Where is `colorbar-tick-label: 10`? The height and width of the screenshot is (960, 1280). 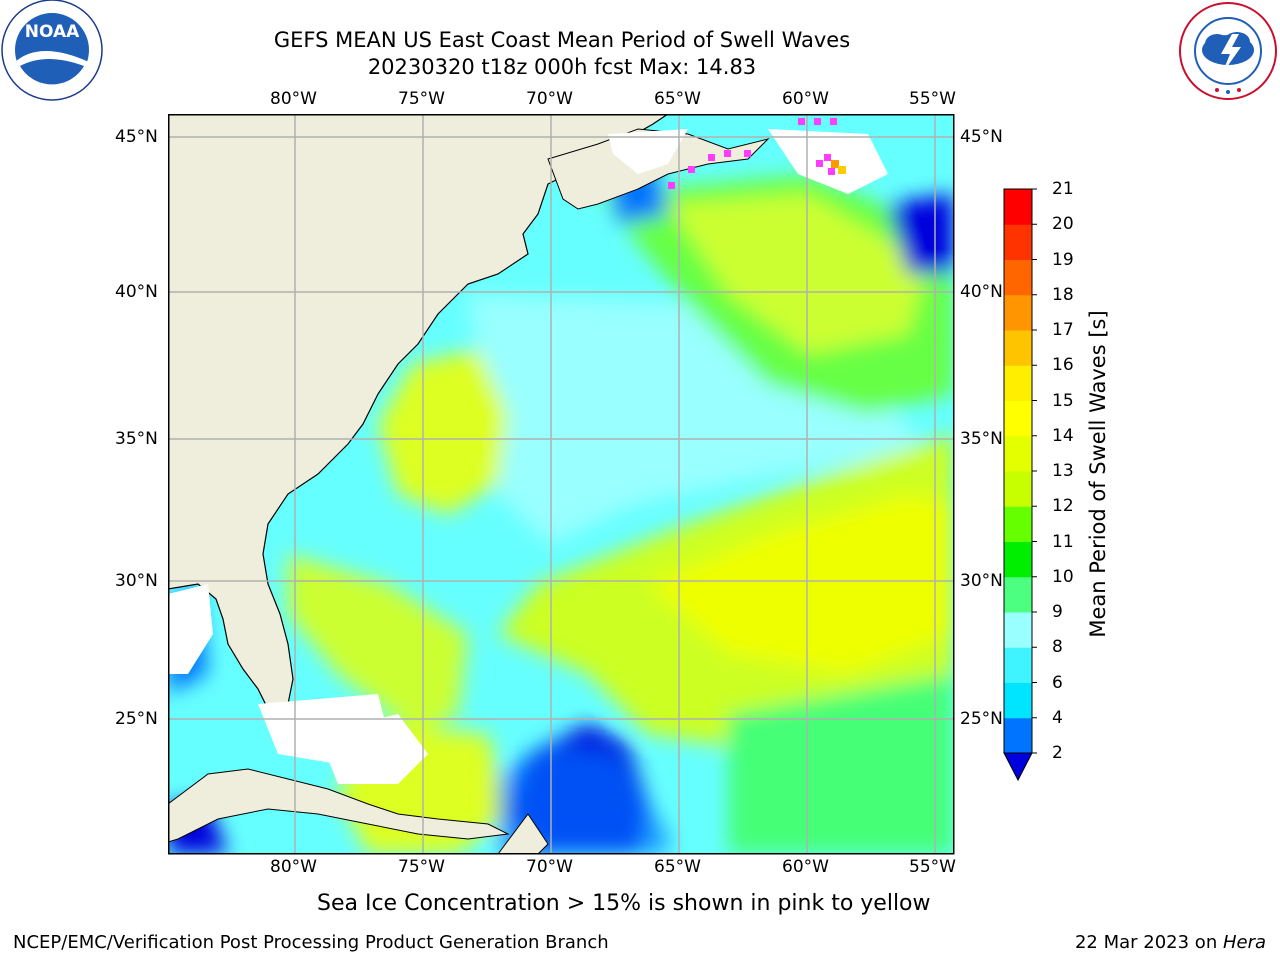
colorbar-tick-label: 10 is located at coordinates (1063, 576).